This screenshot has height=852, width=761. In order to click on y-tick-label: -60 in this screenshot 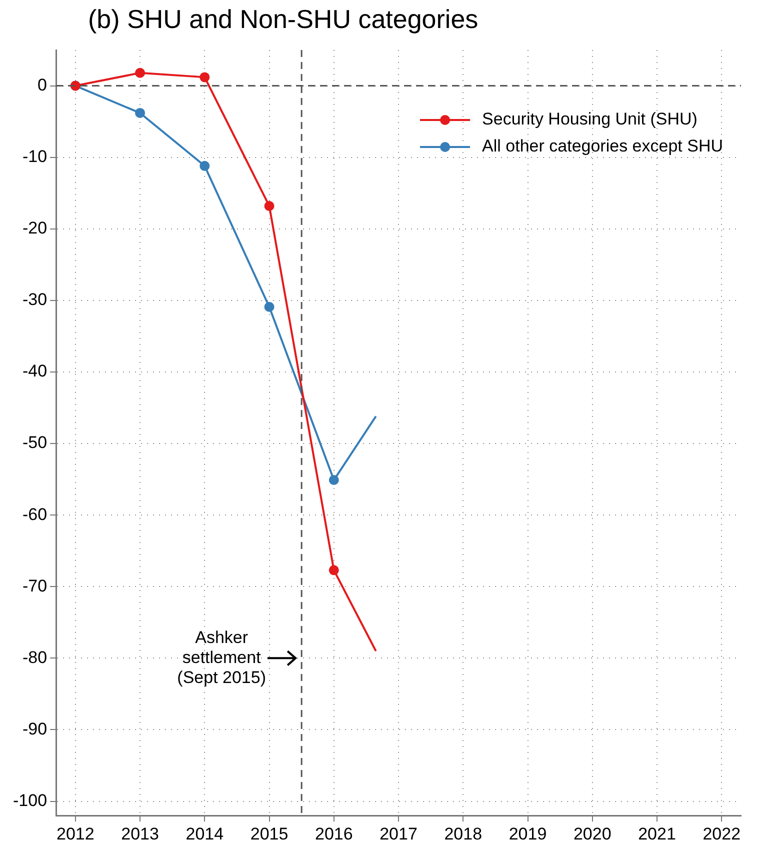, I will do `click(35, 514)`.